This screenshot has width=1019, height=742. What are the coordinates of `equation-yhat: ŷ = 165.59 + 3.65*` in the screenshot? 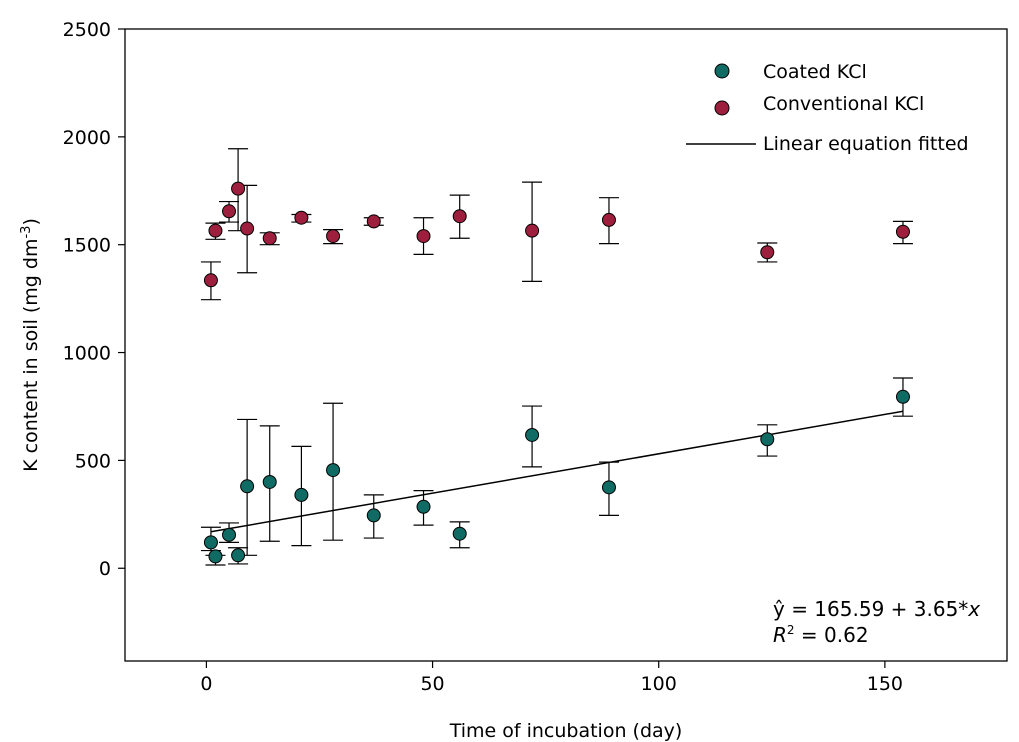 It's located at (870, 609).